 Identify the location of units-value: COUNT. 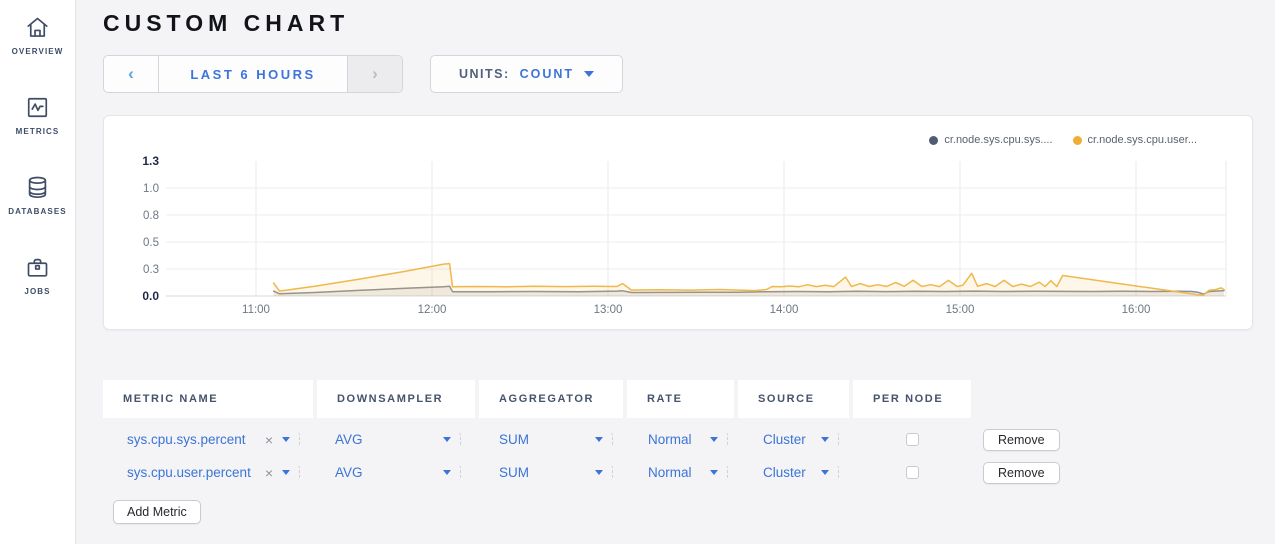
(547, 74).